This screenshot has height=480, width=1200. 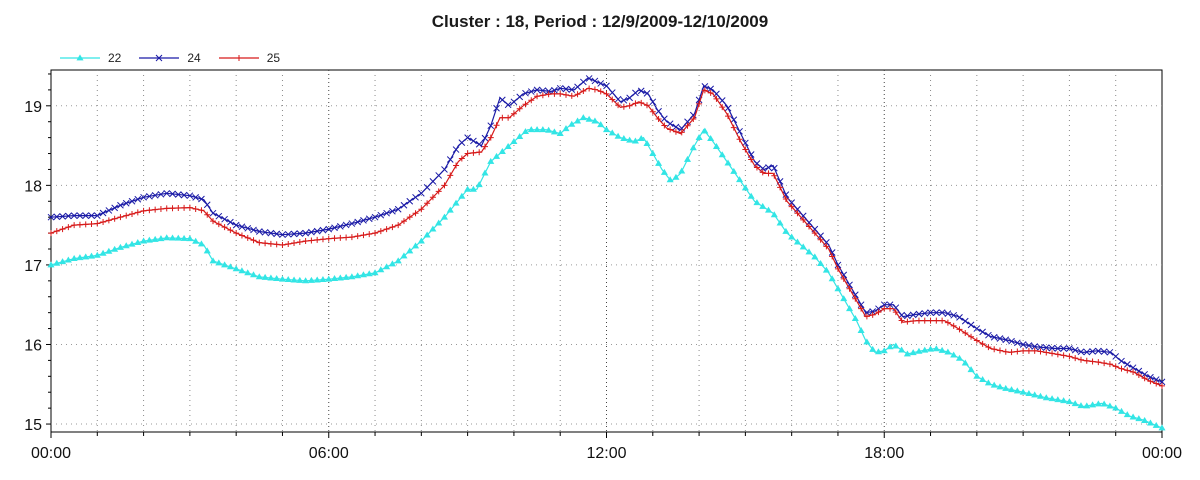 What do you see at coordinates (606, 453) in the screenshot?
I see `x-tick-label: 12:00` at bounding box center [606, 453].